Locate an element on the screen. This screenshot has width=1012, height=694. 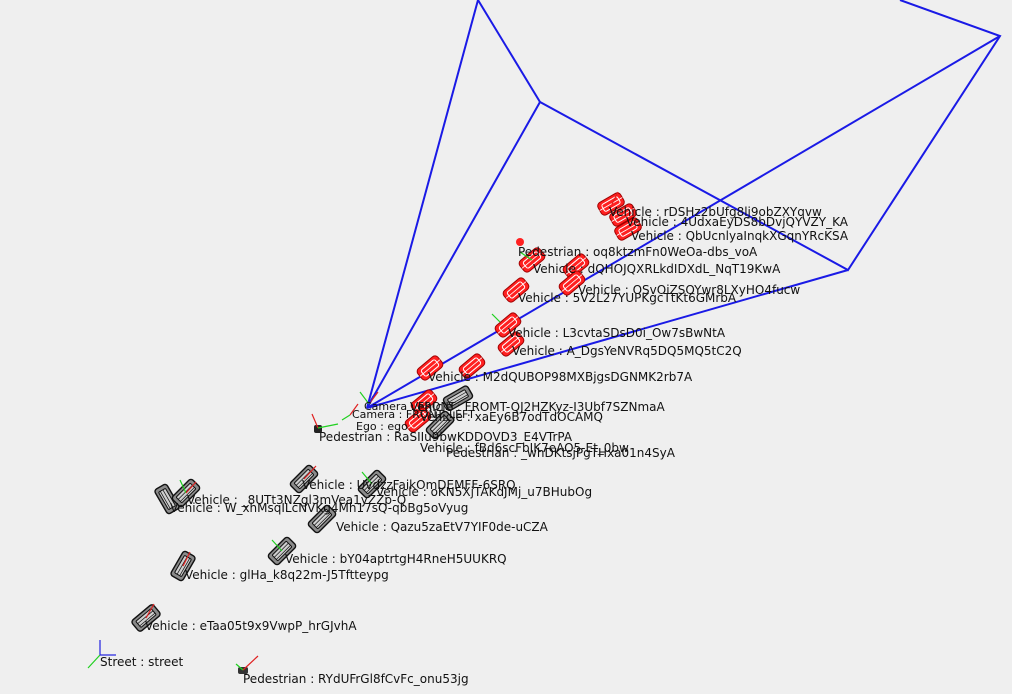
near-vehicle-markers is located at coordinates (523, 312).